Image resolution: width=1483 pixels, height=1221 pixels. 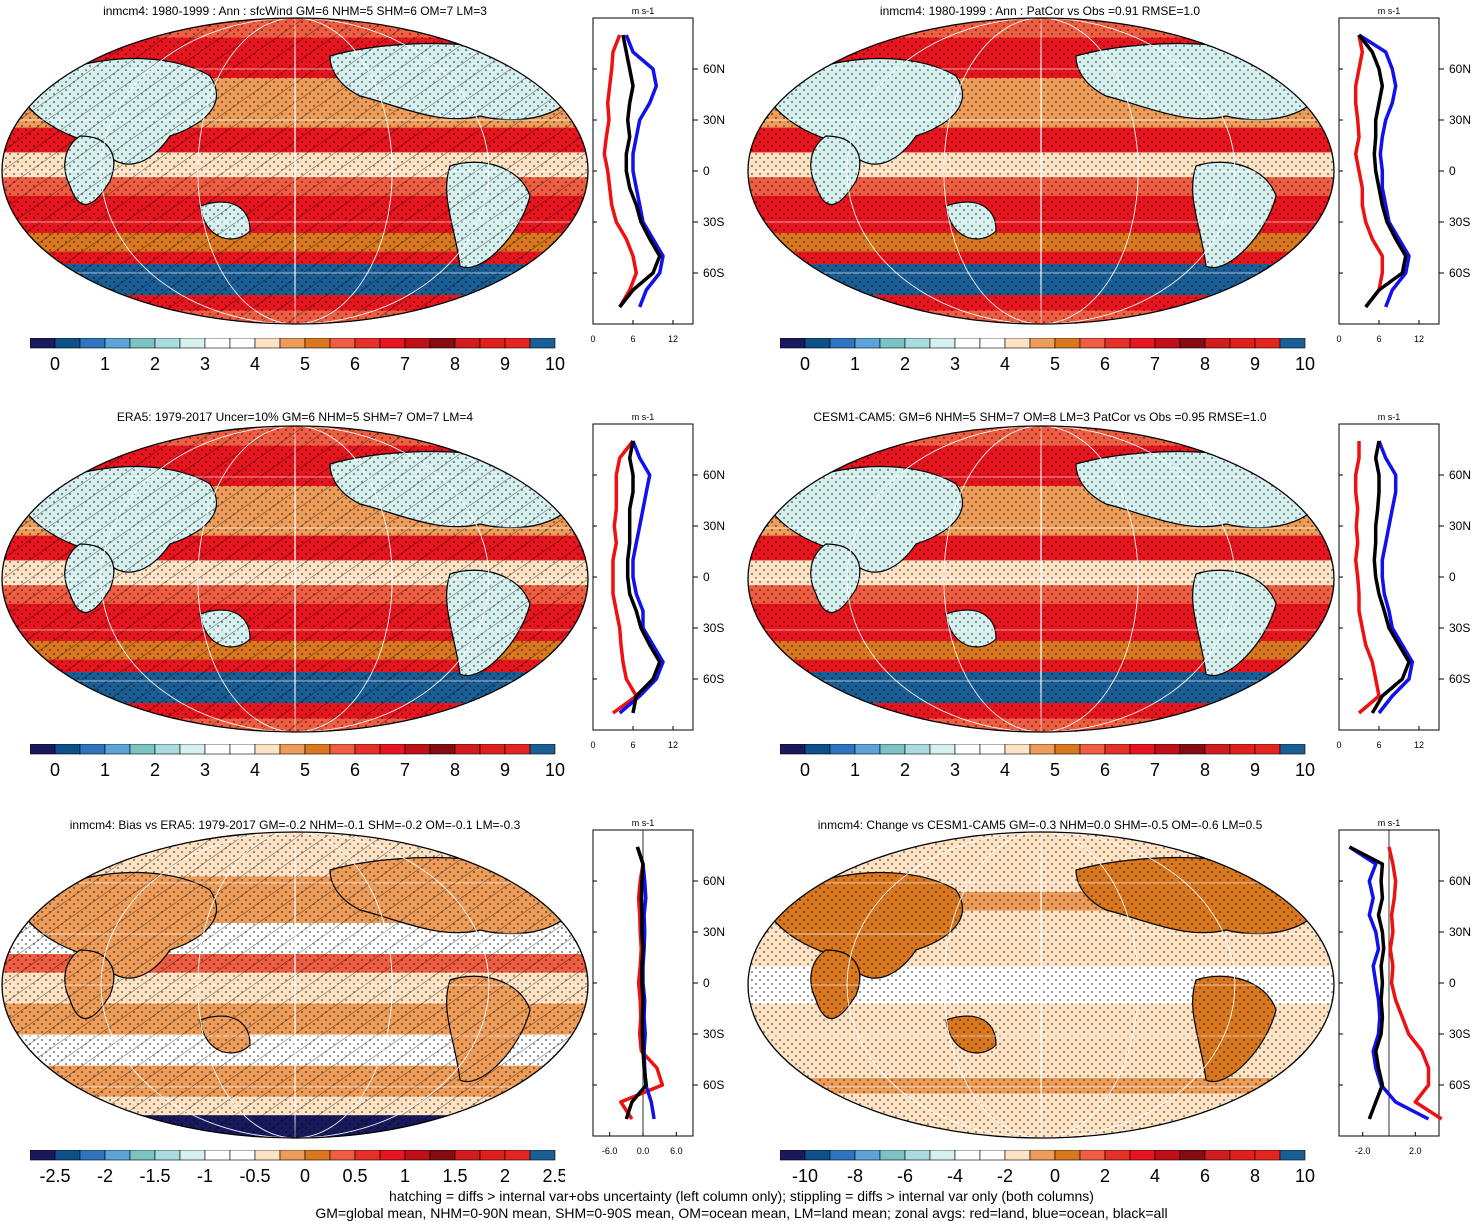 I want to click on colorbar-label: -2.5, so click(x=54, y=1176).